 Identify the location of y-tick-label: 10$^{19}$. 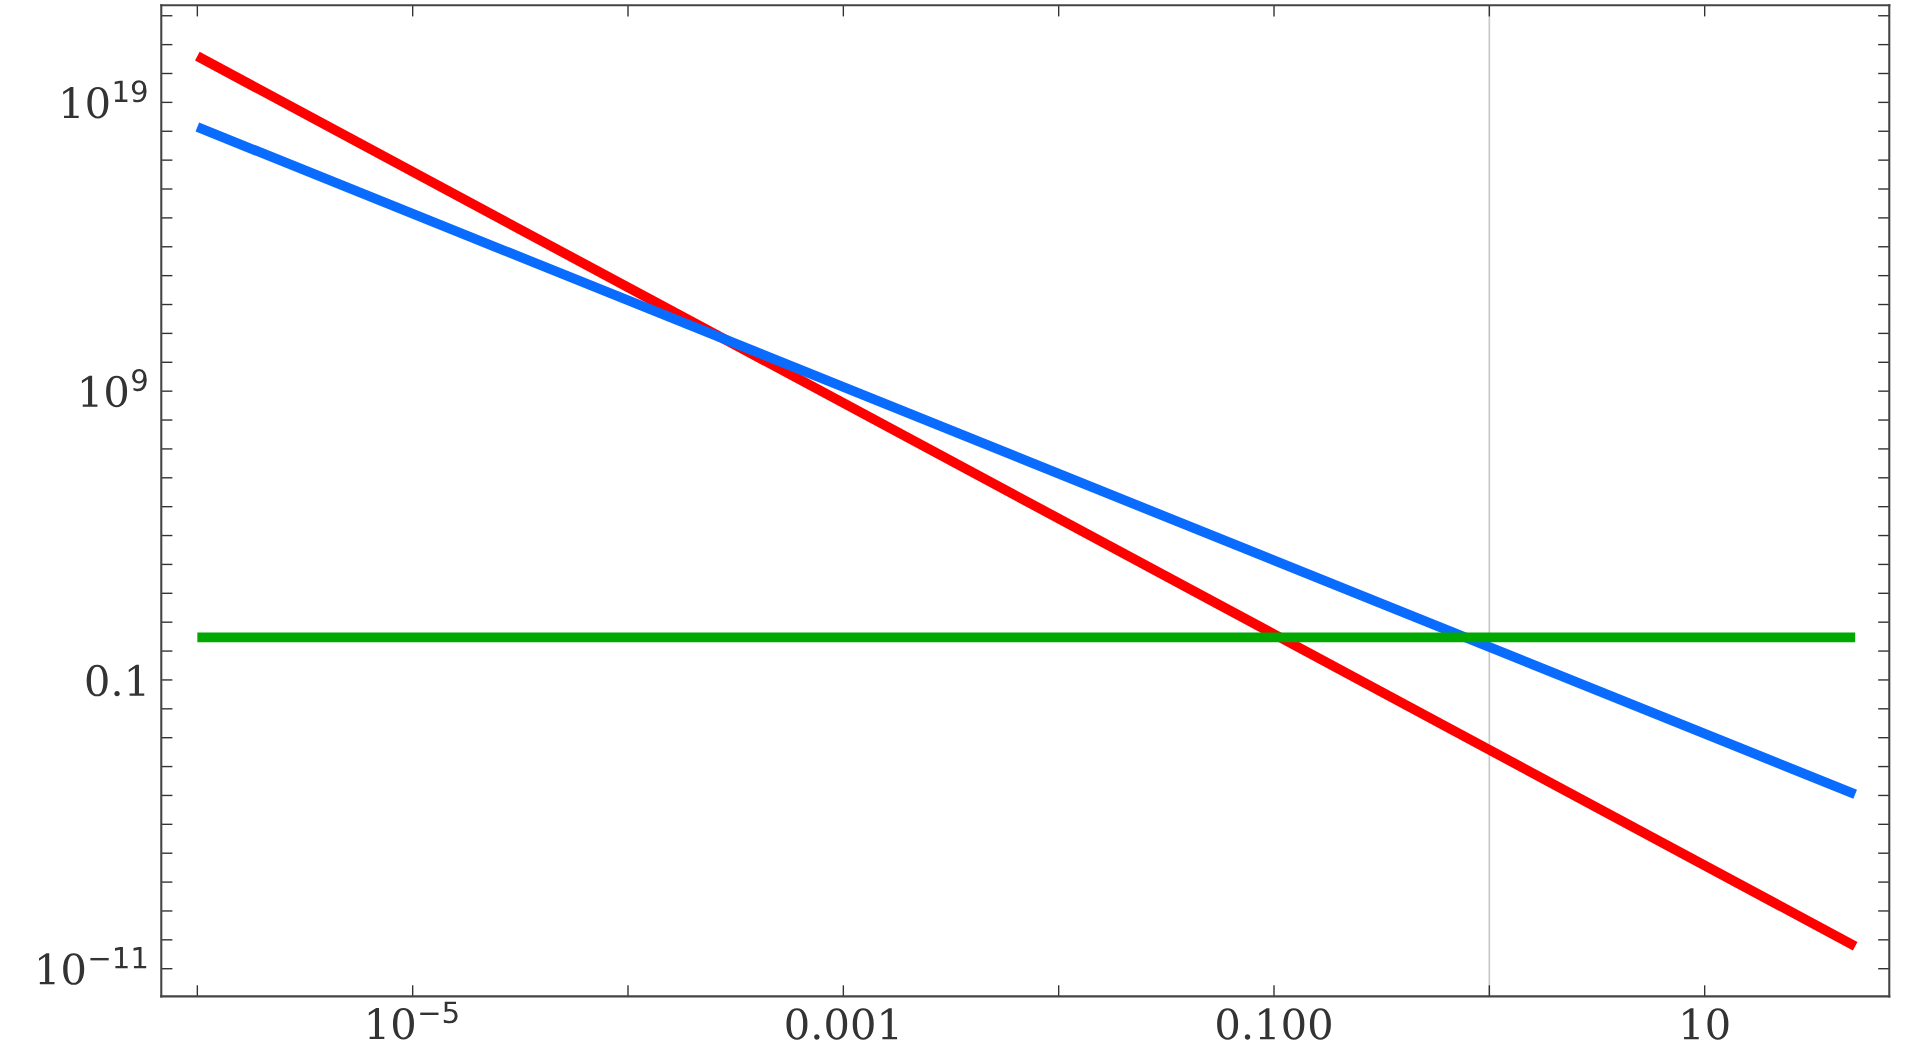
(105, 99).